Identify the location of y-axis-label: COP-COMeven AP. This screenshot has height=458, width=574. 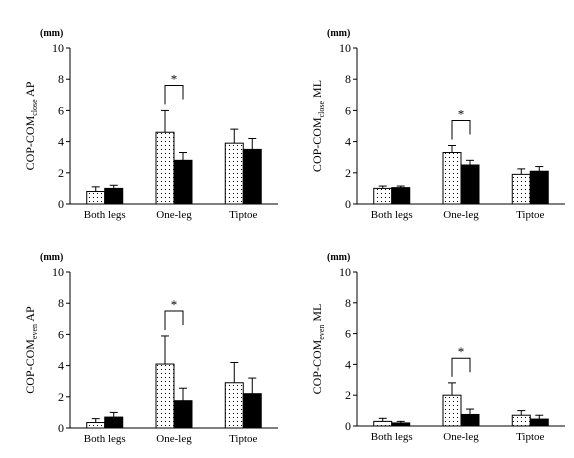
(31, 350).